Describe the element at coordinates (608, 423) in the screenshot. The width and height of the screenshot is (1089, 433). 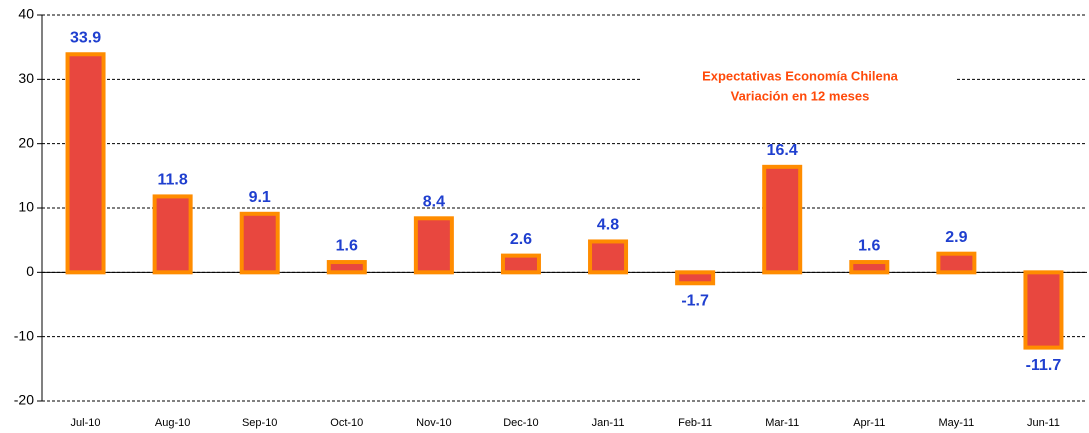
I see `x-tick-label: Jan-11` at that location.